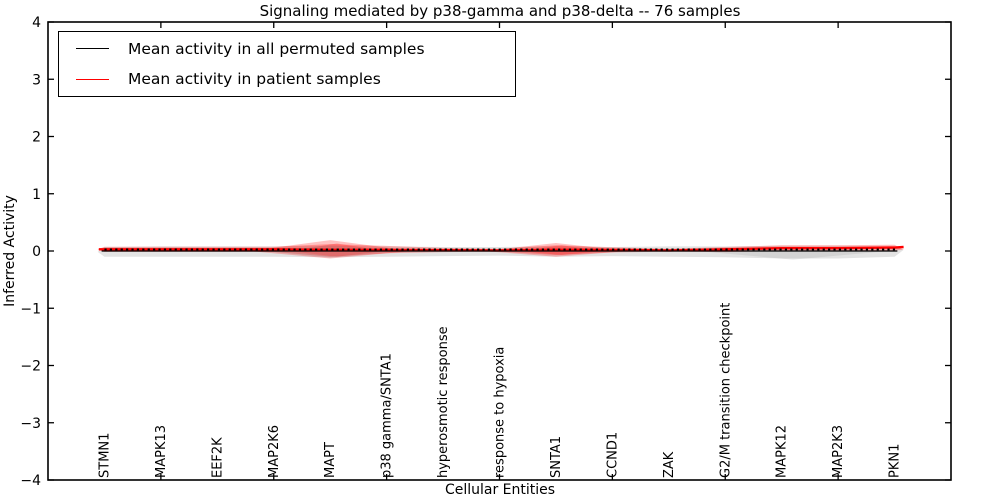  I want to click on legend-item-patient: Mean activity in patient samples, so click(287, 79).